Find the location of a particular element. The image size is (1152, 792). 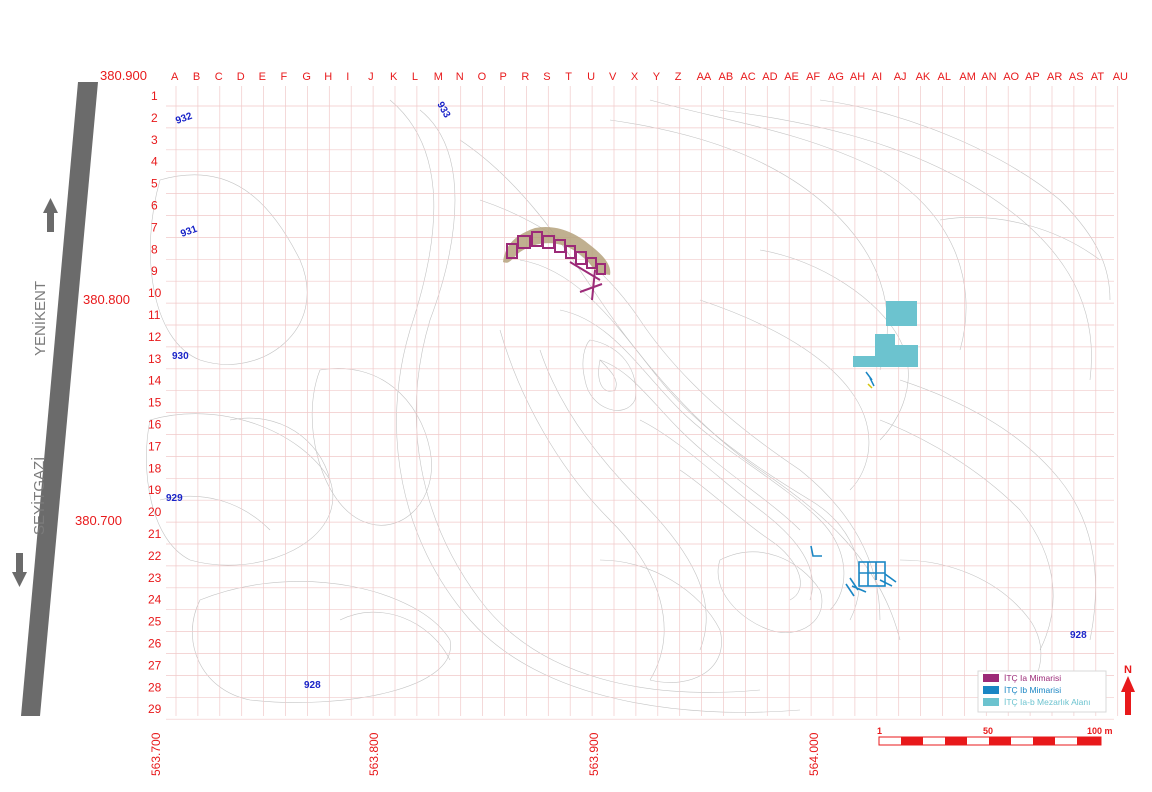

grid-row-label: 9 is located at coordinates (154, 271).